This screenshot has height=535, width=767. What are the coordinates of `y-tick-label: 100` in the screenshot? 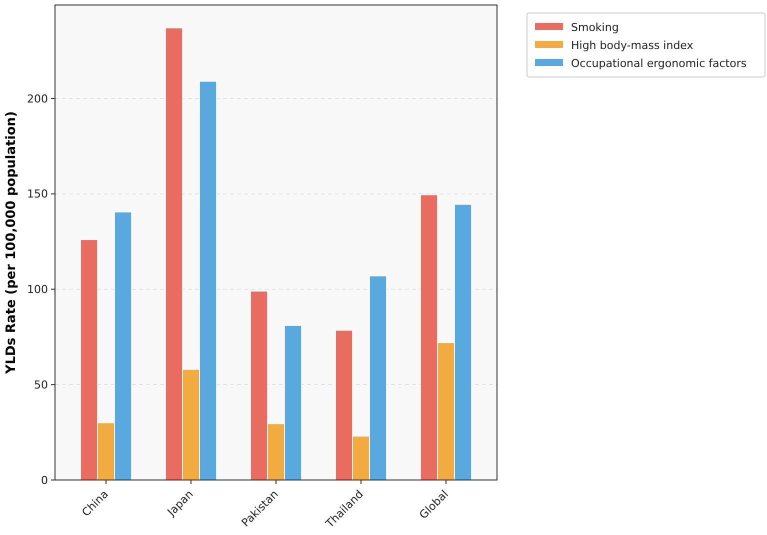 It's located at (37, 289).